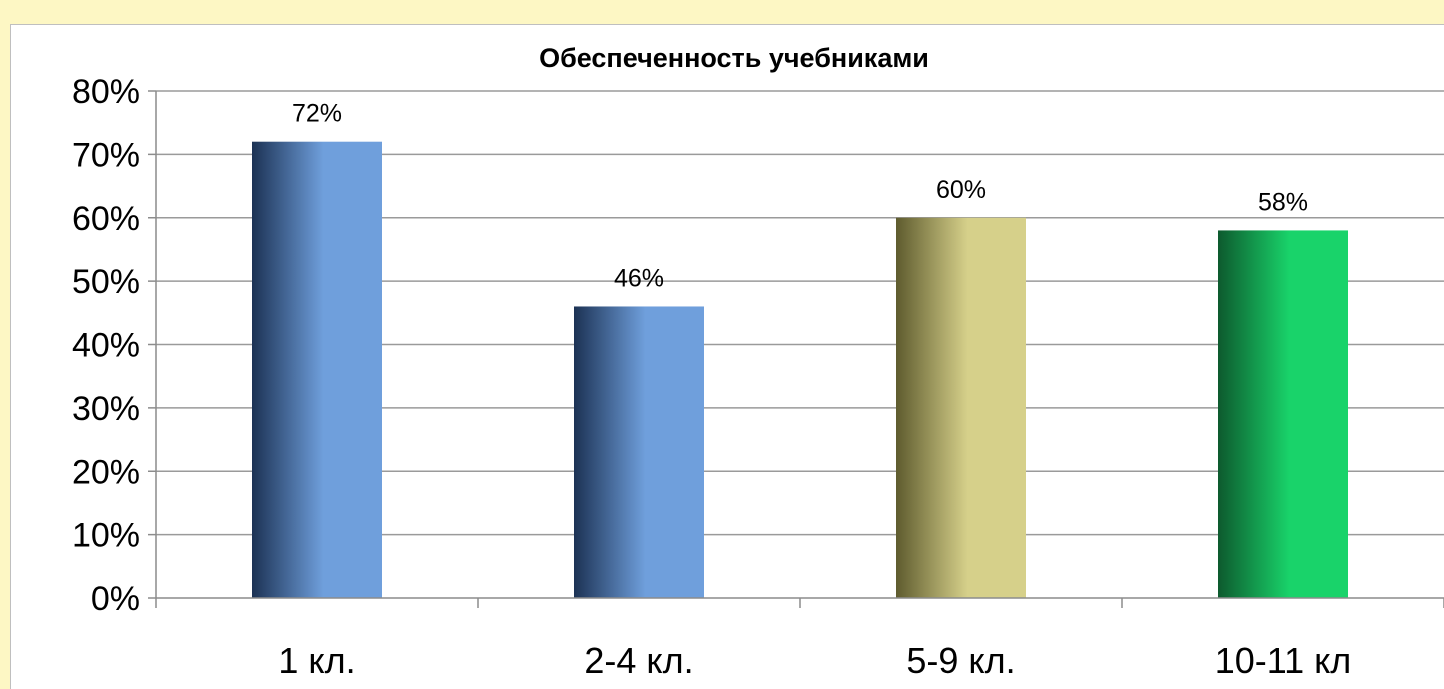  I want to click on data-label: 58%, so click(1283, 202).